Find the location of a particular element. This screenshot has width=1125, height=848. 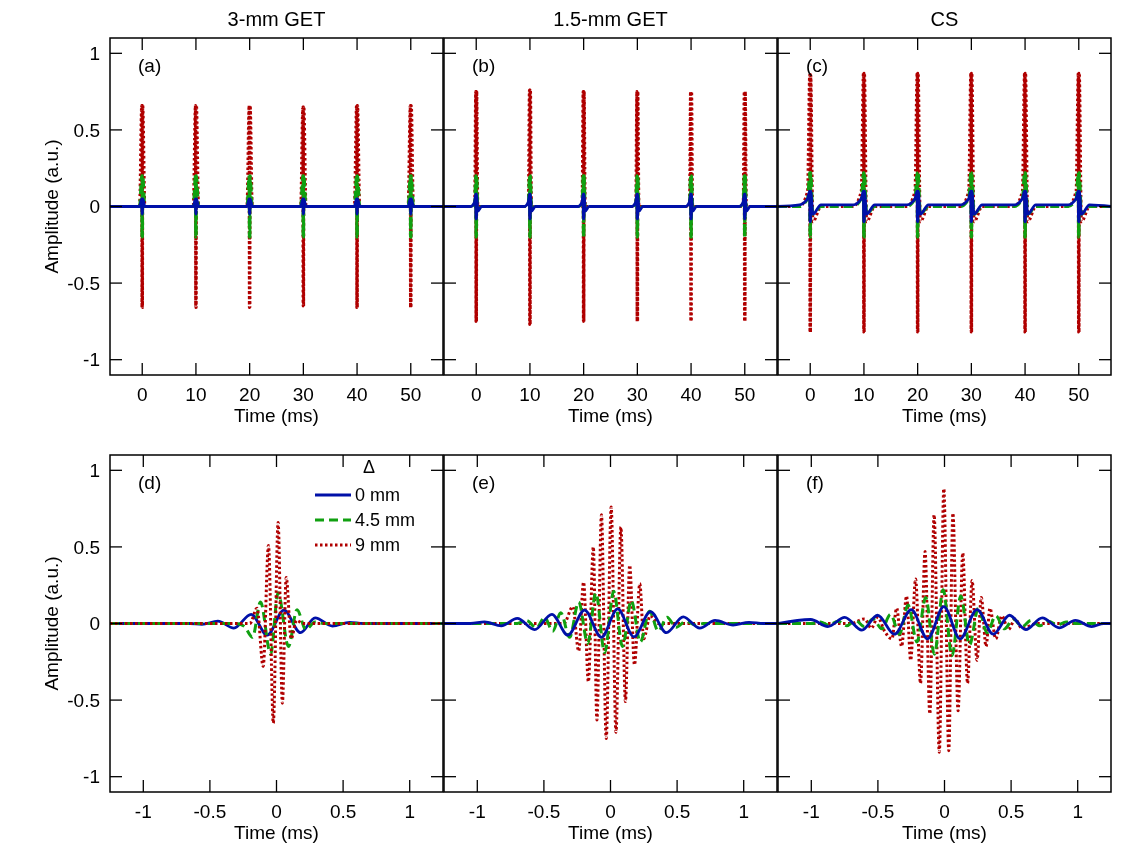

annotation: (a) is located at coordinates (150, 65).